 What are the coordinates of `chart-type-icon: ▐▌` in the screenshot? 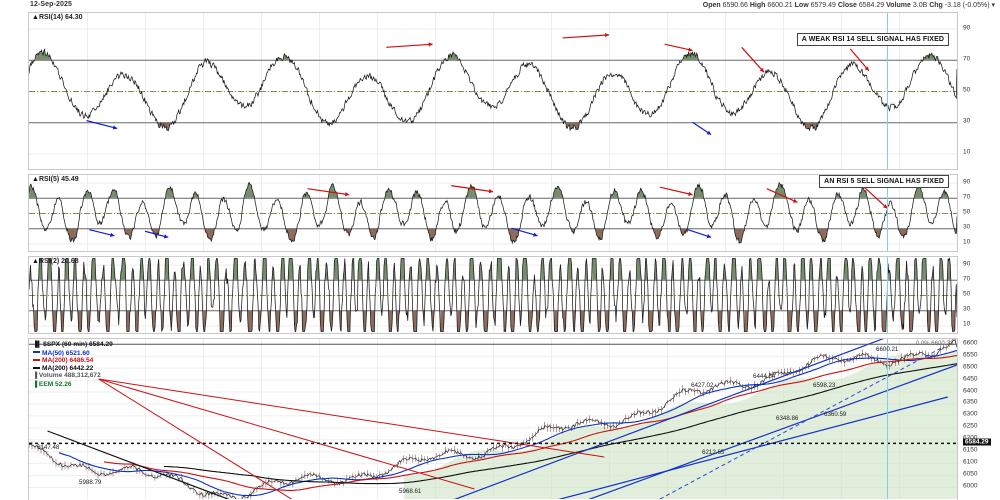 It's located at (38, 345).